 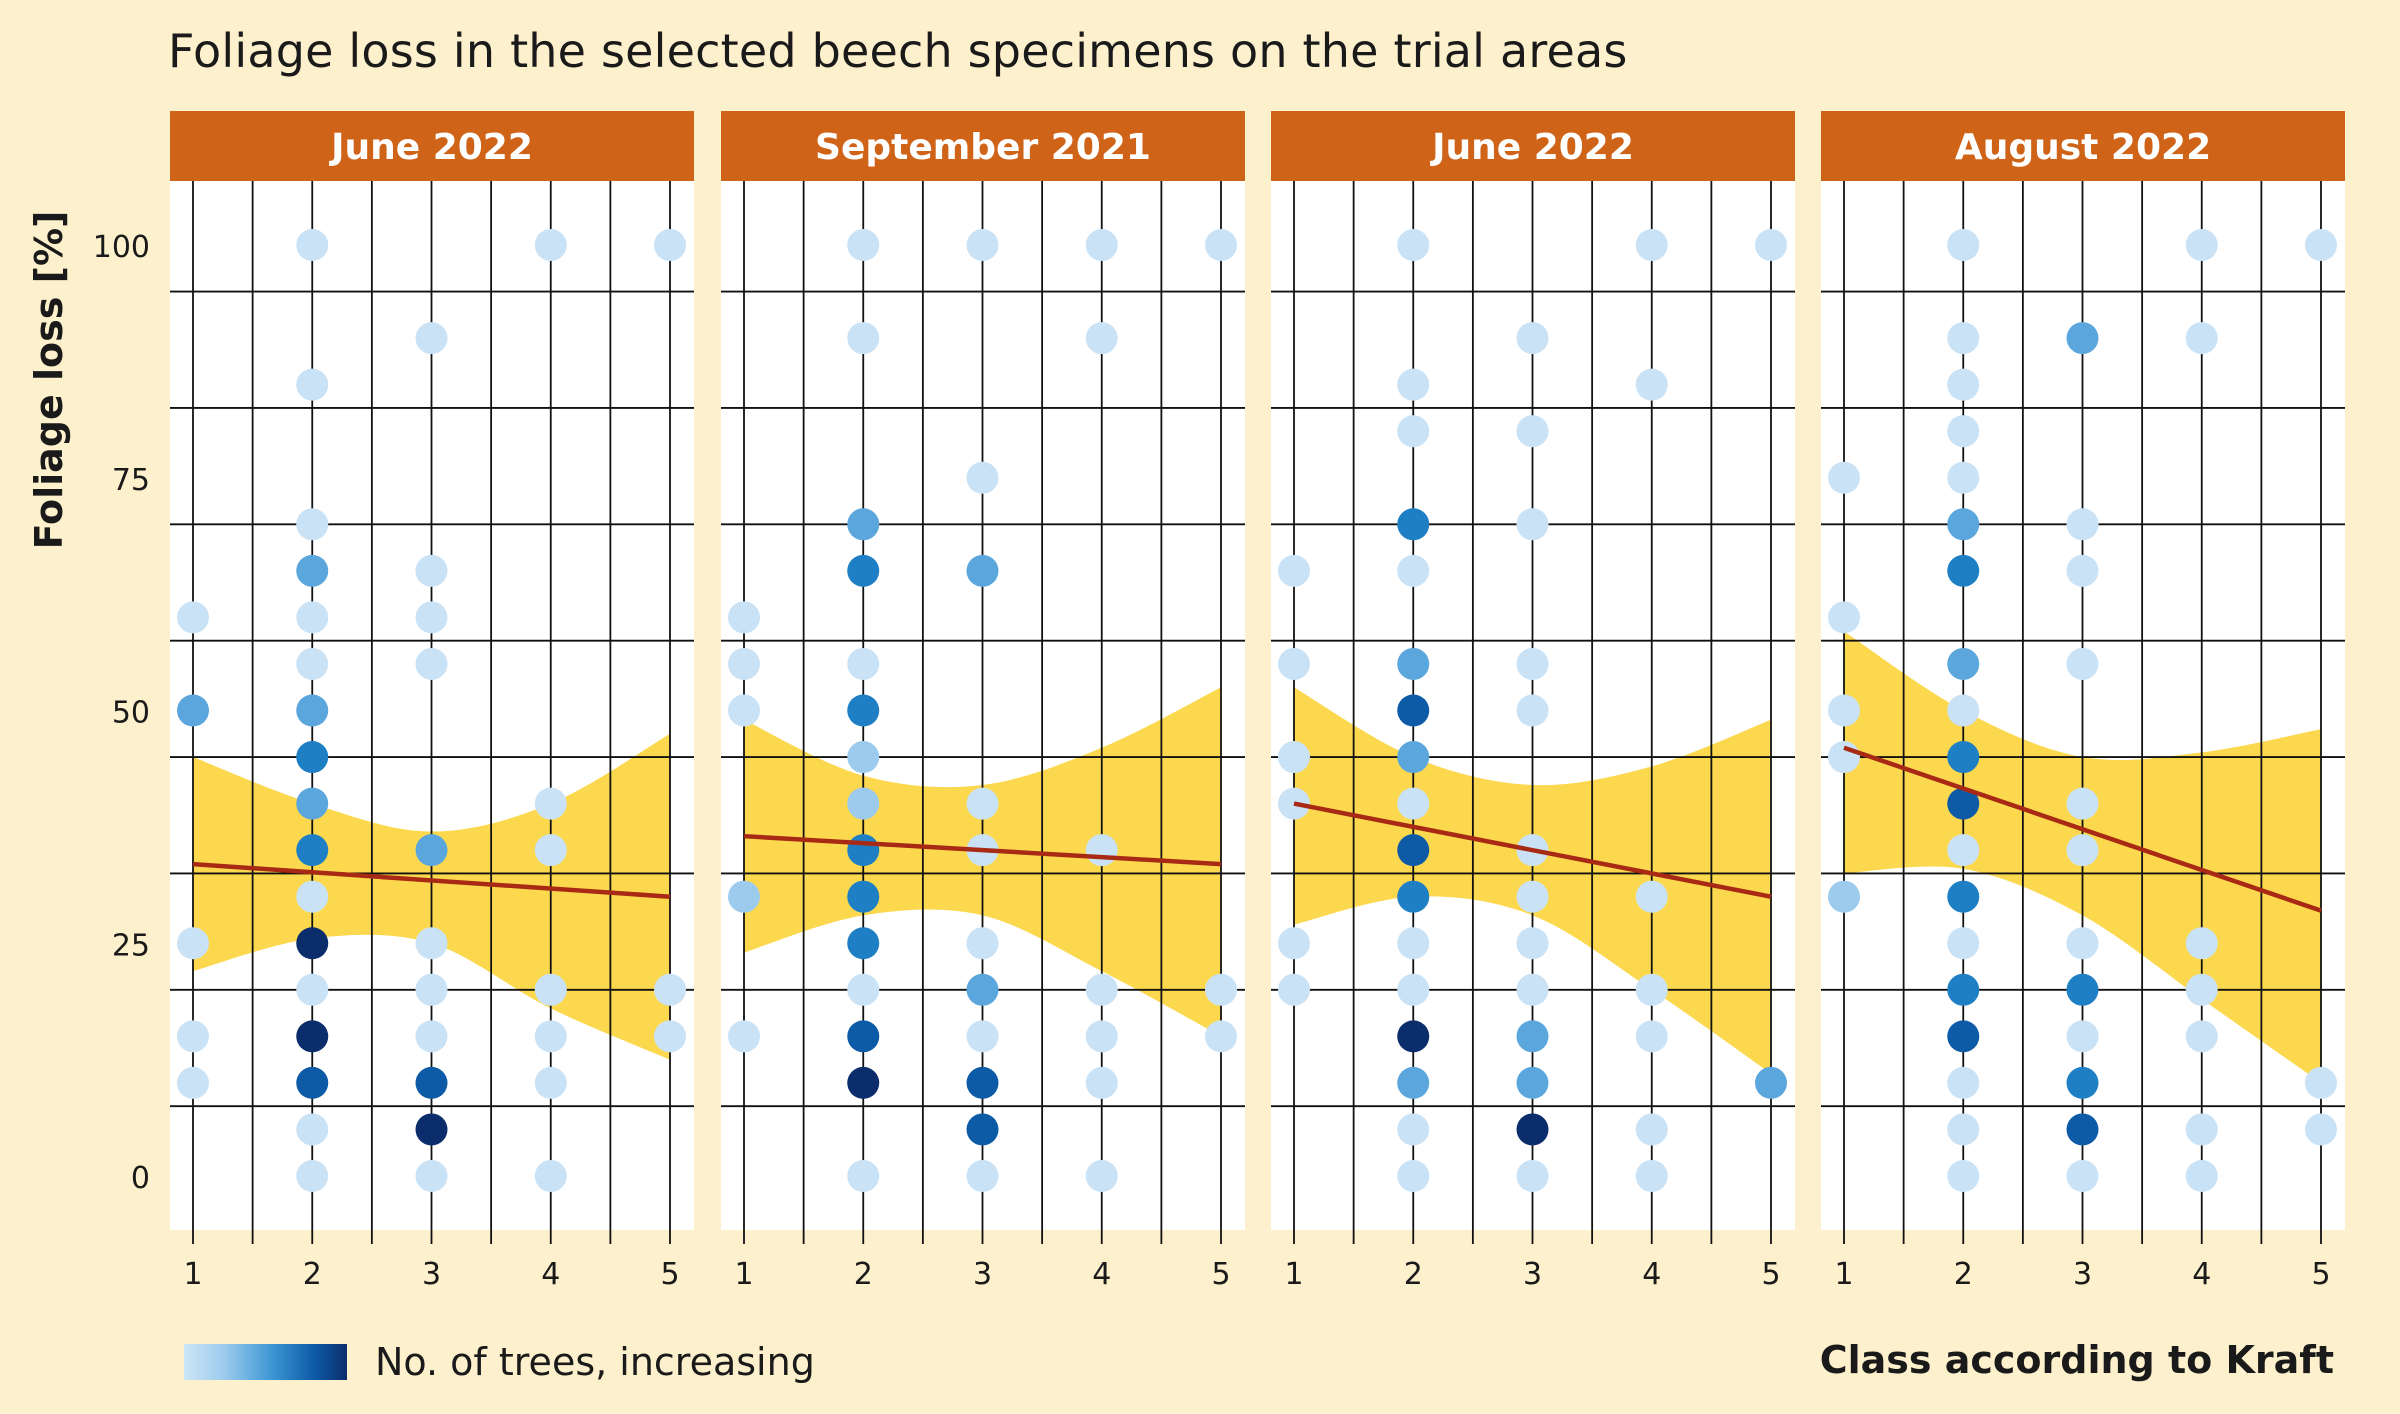 I want to click on facet-title: August 2022, so click(x=2083, y=147).